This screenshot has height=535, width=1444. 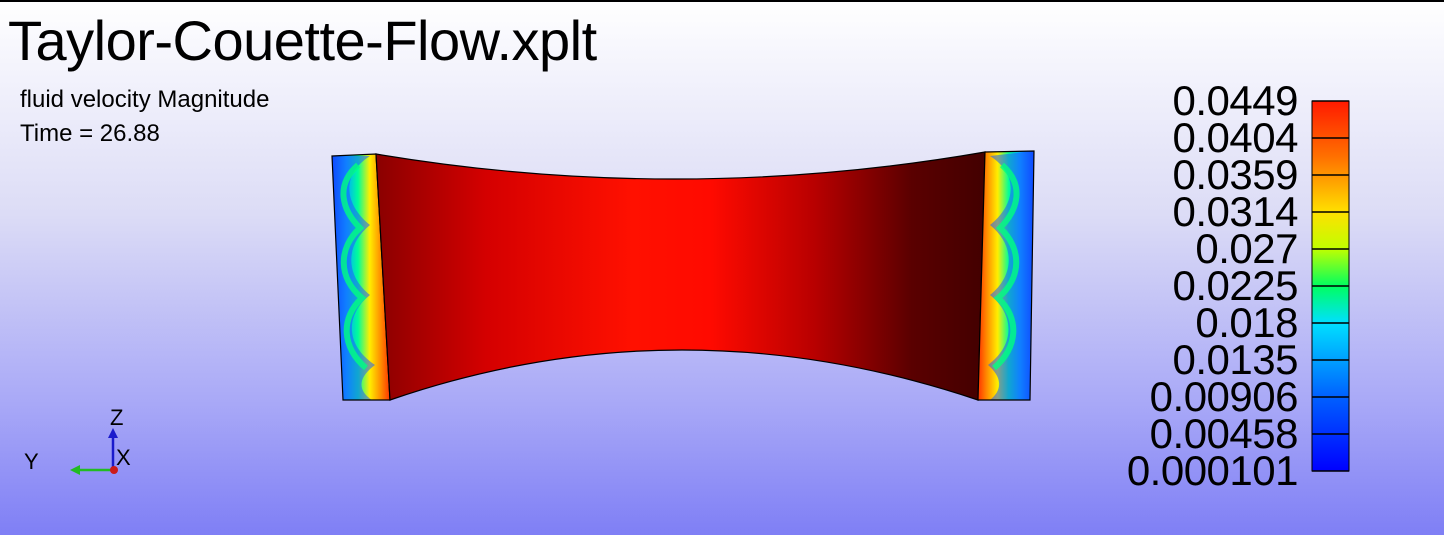 What do you see at coordinates (1235, 137) in the screenshot?
I see `legend-tick-label: 0.0404` at bounding box center [1235, 137].